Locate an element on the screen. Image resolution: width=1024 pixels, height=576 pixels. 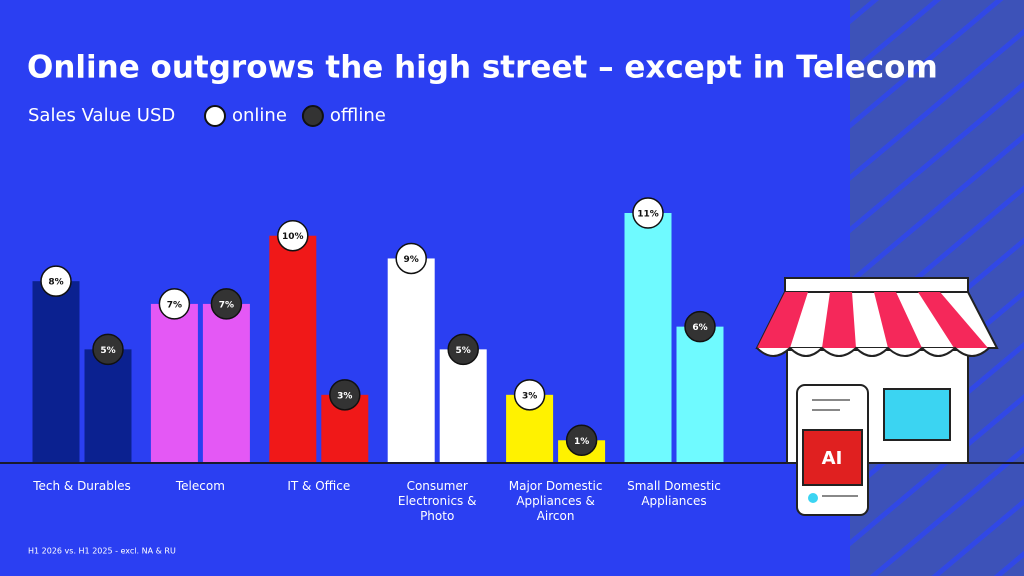
value-label: 10% is located at coordinates (293, 237).